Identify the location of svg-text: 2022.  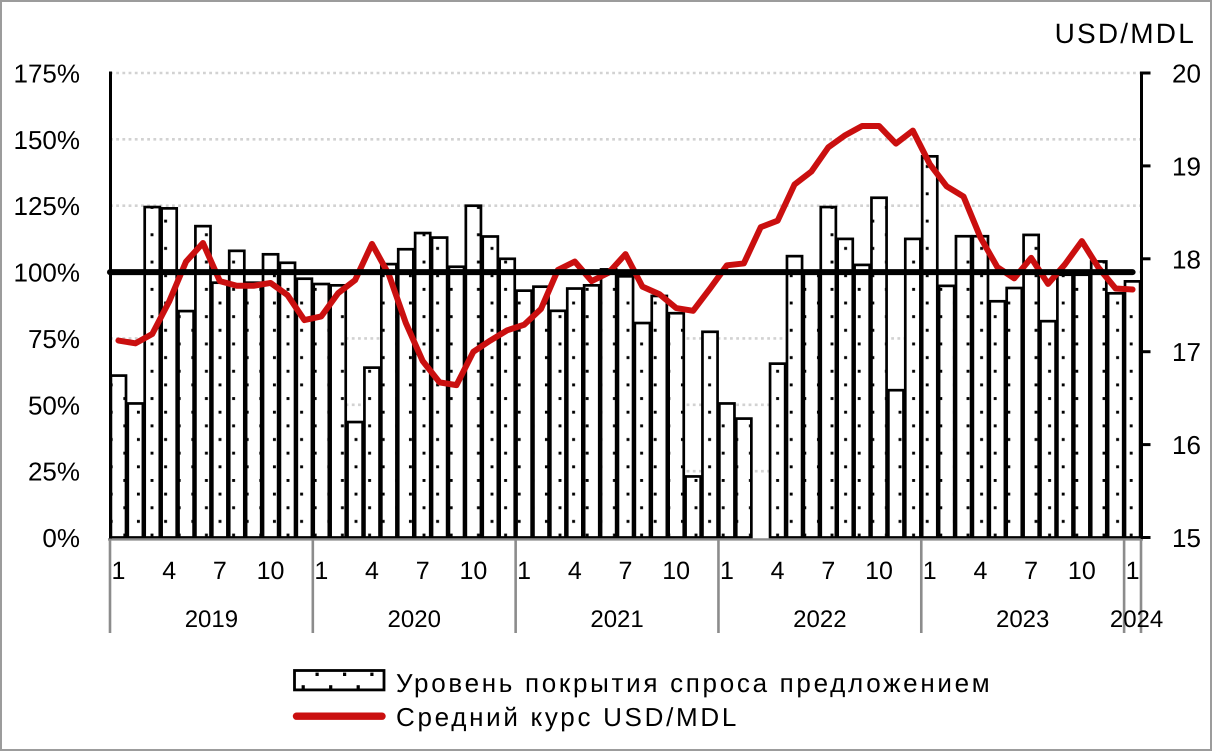
(819, 619).